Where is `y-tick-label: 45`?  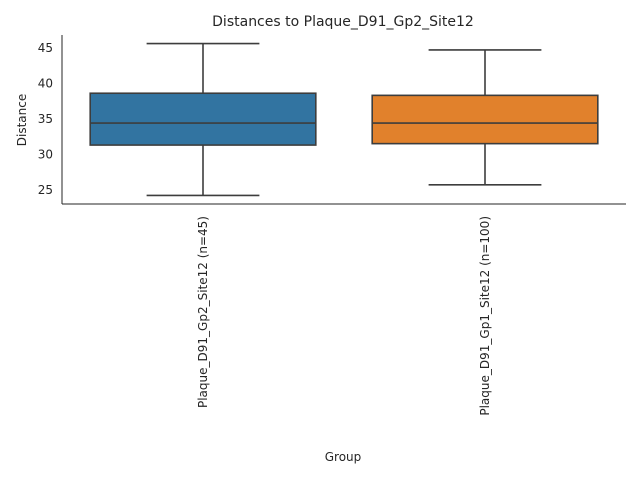 y-tick-label: 45 is located at coordinates (45, 48).